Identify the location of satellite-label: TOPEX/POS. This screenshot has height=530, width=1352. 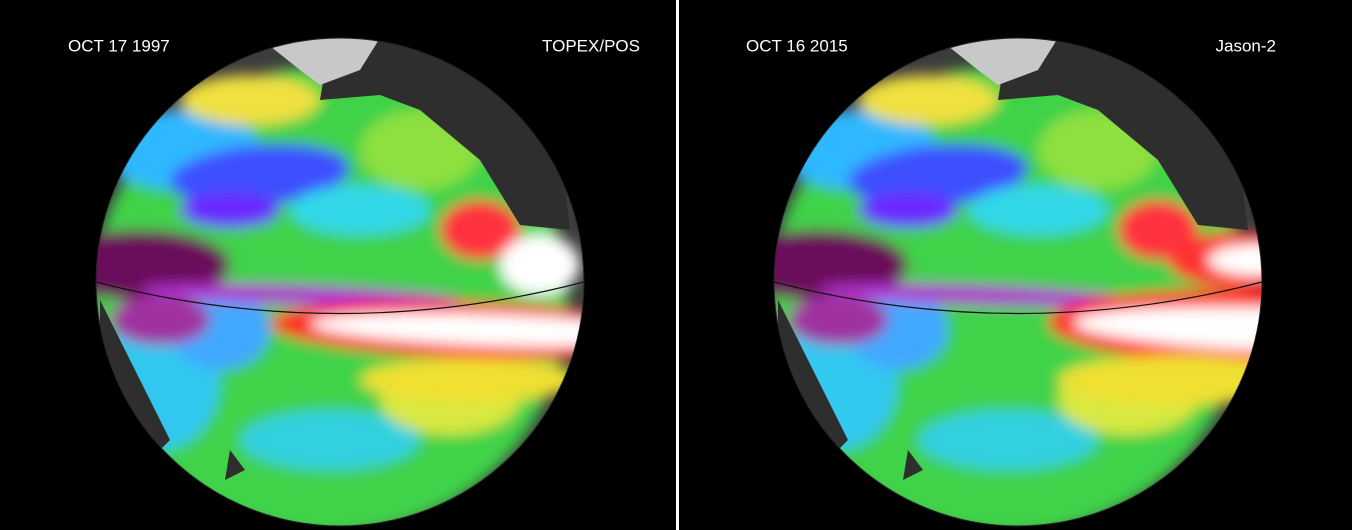
(591, 45).